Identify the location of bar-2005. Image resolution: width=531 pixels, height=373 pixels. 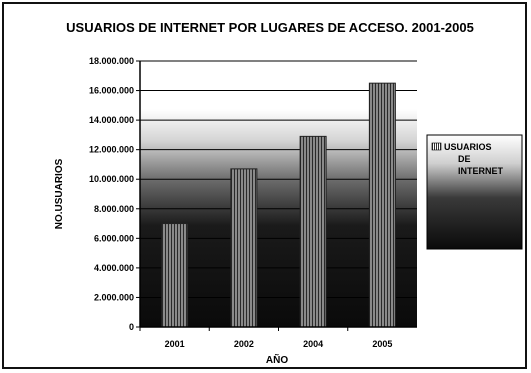
(382, 205).